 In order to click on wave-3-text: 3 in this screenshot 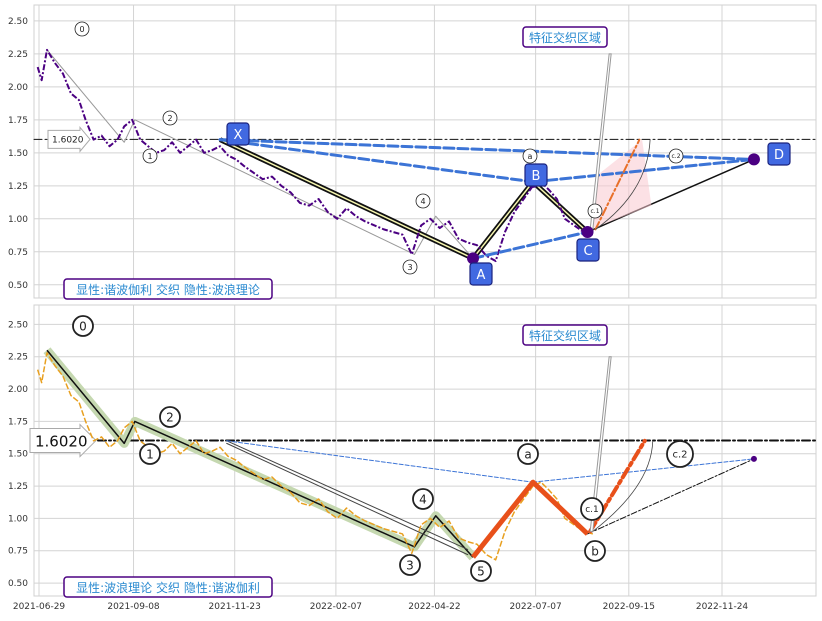, I will do `click(410, 565)`.